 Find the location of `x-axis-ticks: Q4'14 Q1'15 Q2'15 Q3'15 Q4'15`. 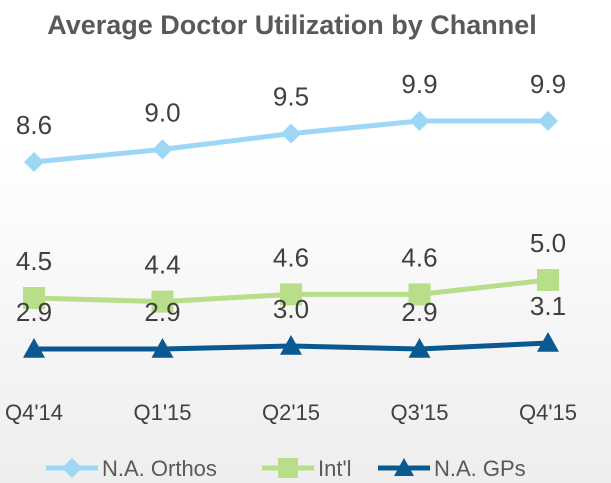

x-axis-ticks: Q4'14 Q1'15 Q2'15 Q3'15 Q4'15 is located at coordinates (291, 412).